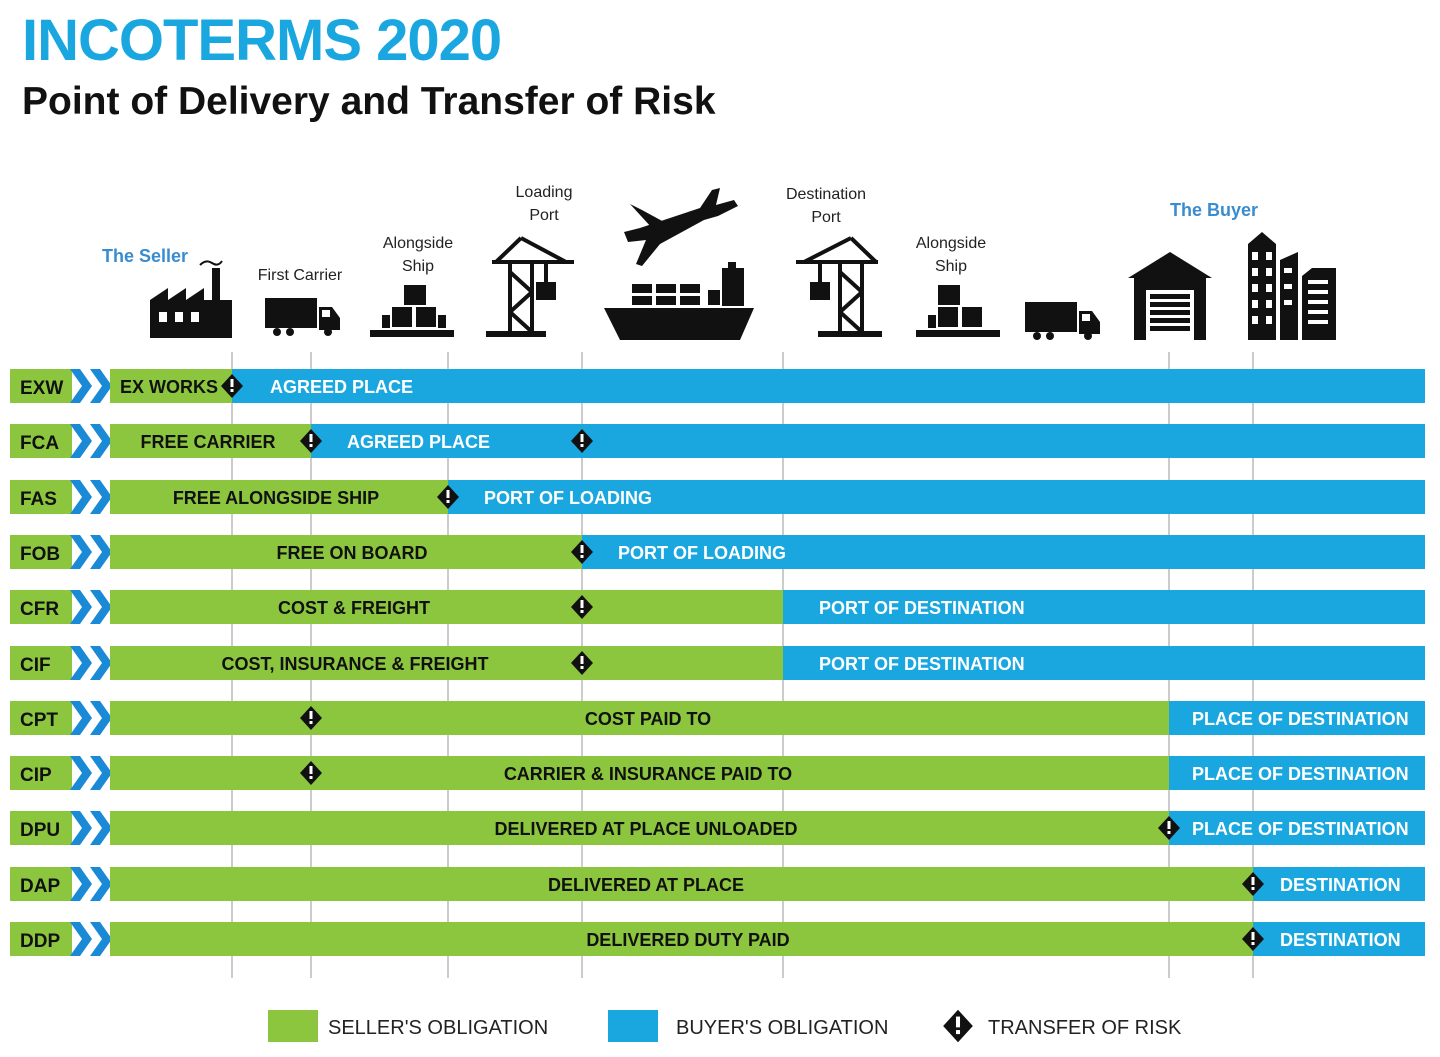  What do you see at coordinates (40, 941) in the screenshot?
I see `term-code: DDP` at bounding box center [40, 941].